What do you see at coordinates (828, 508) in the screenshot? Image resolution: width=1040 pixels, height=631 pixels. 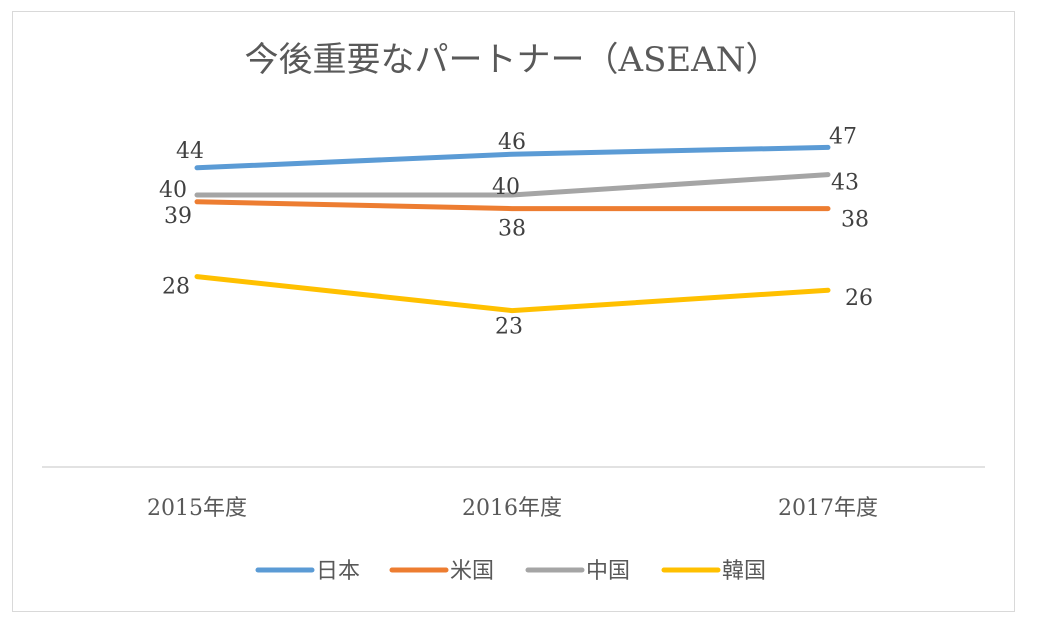 I see `x-tick-label: 2017年度` at bounding box center [828, 508].